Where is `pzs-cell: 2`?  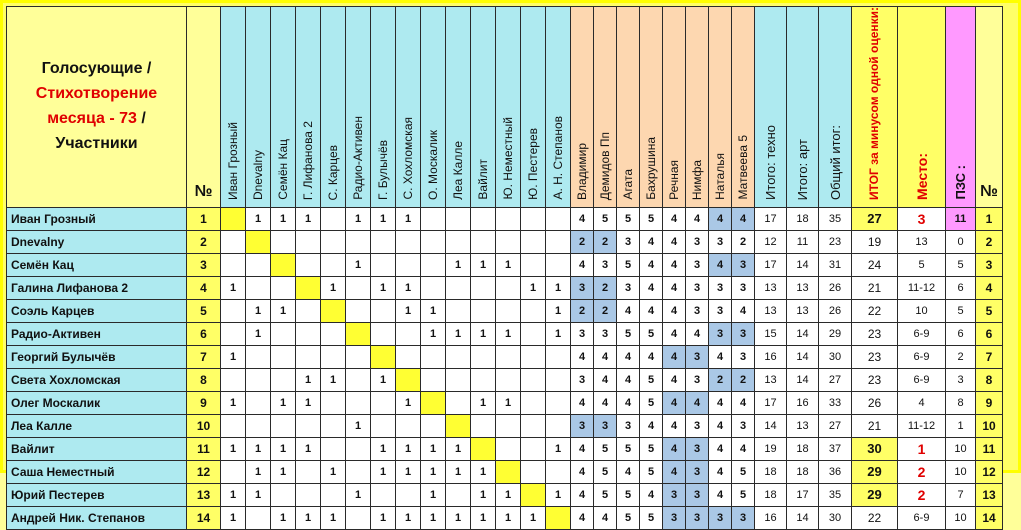
pzs-cell: 2 is located at coordinates (960, 356).